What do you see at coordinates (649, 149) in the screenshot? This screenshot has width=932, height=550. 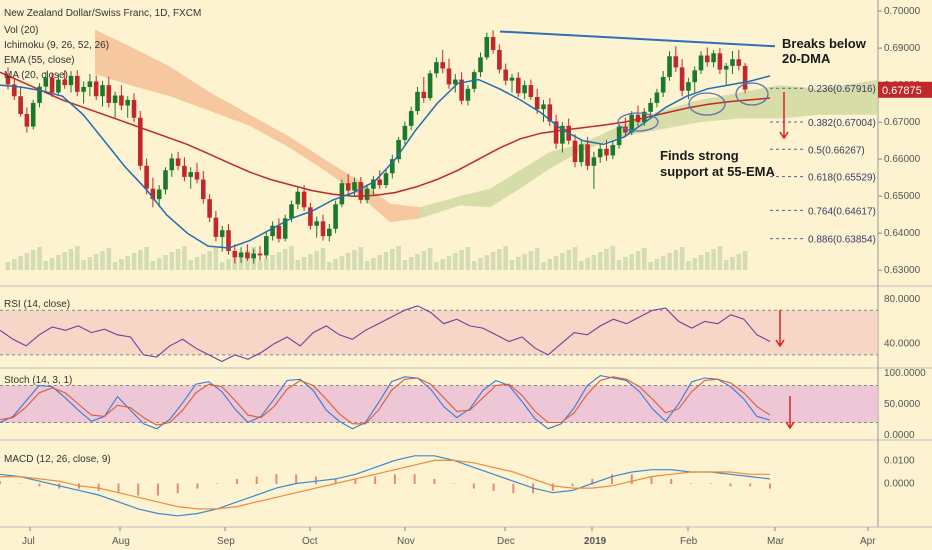 I see `cloud-bullish` at bounding box center [649, 149].